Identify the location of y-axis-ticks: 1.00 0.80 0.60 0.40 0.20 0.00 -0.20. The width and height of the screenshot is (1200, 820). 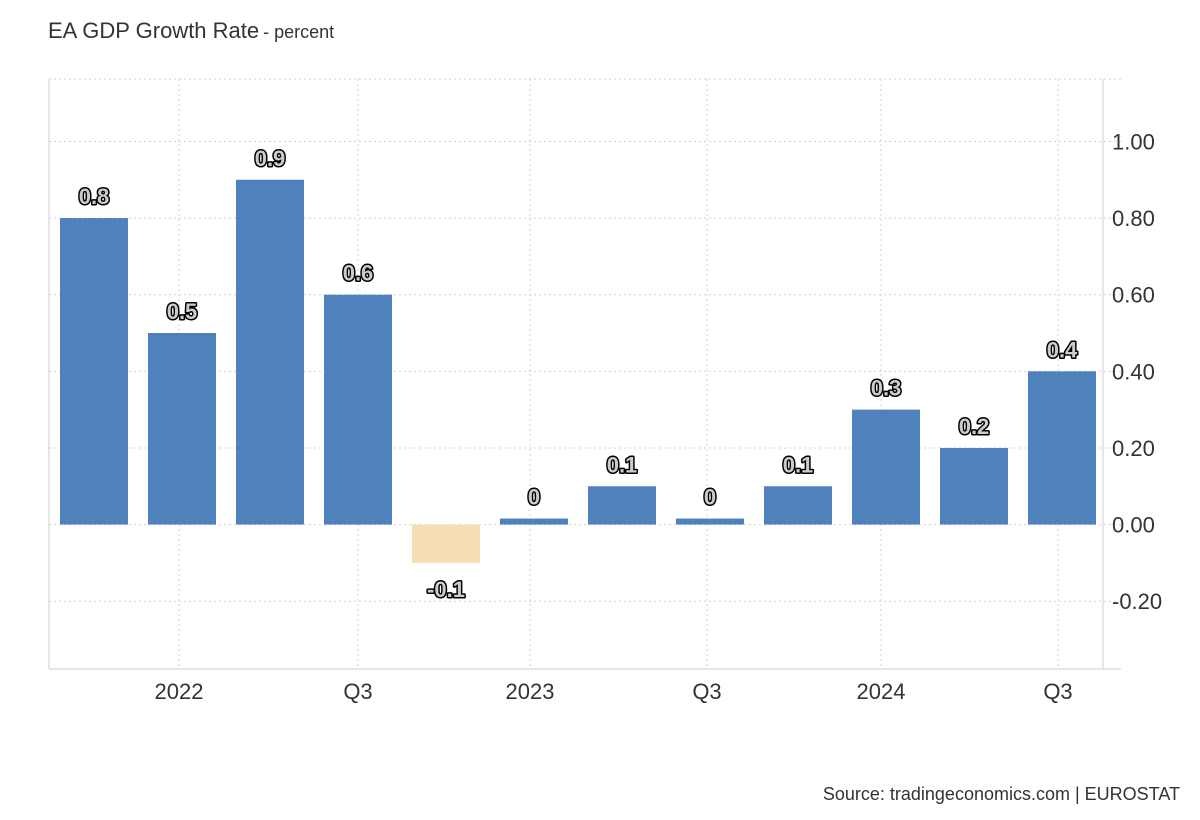
(1137, 371).